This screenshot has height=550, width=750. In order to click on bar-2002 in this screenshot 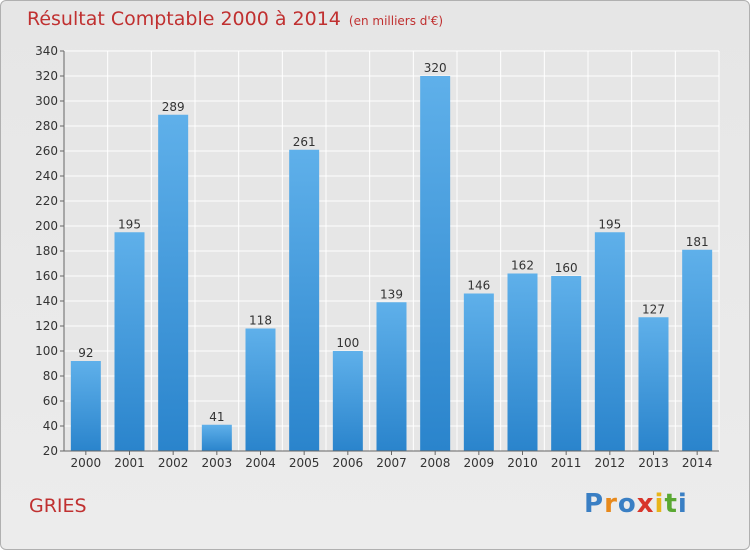, I will do `click(173, 282)`.